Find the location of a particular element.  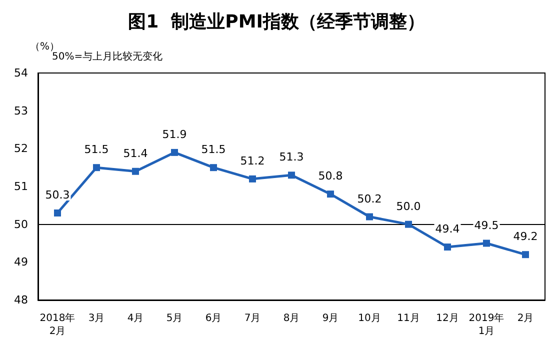

y-tick-label: 53 is located at coordinates (21, 111).